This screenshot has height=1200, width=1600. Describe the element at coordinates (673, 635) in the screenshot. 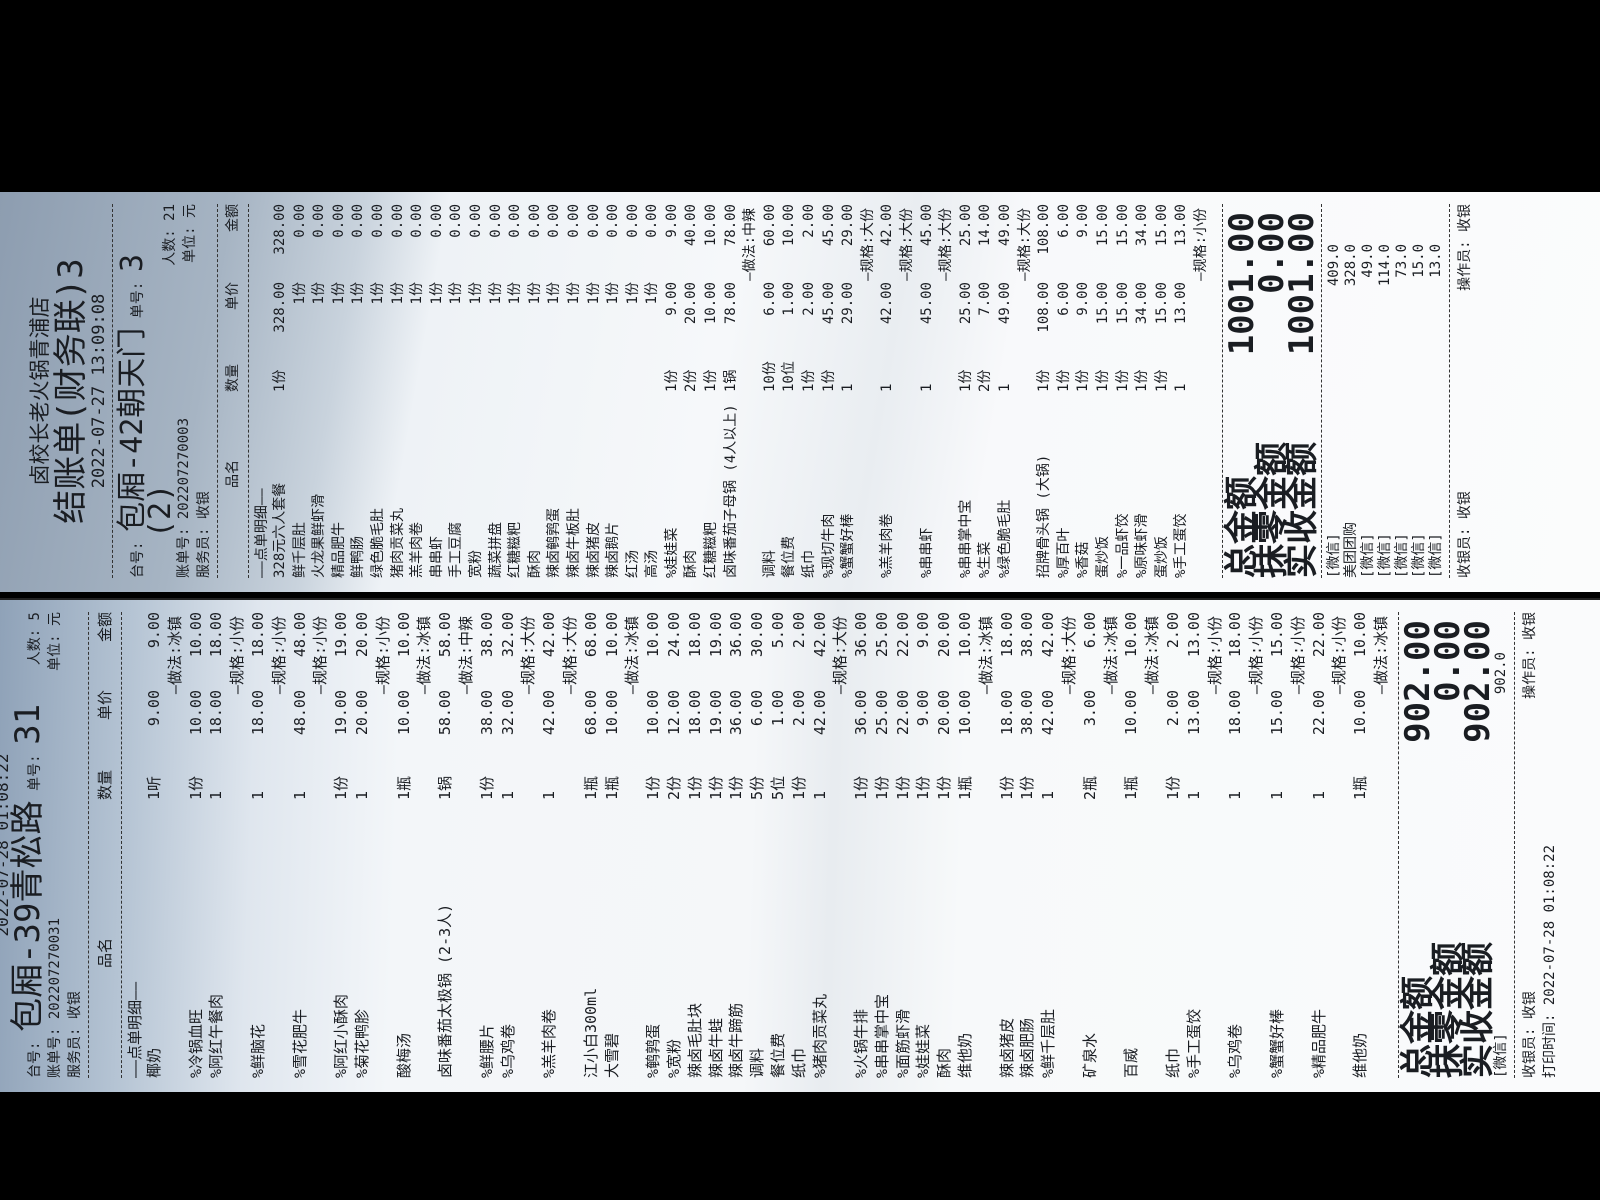

I see `item-amount: 24.00` at that location.